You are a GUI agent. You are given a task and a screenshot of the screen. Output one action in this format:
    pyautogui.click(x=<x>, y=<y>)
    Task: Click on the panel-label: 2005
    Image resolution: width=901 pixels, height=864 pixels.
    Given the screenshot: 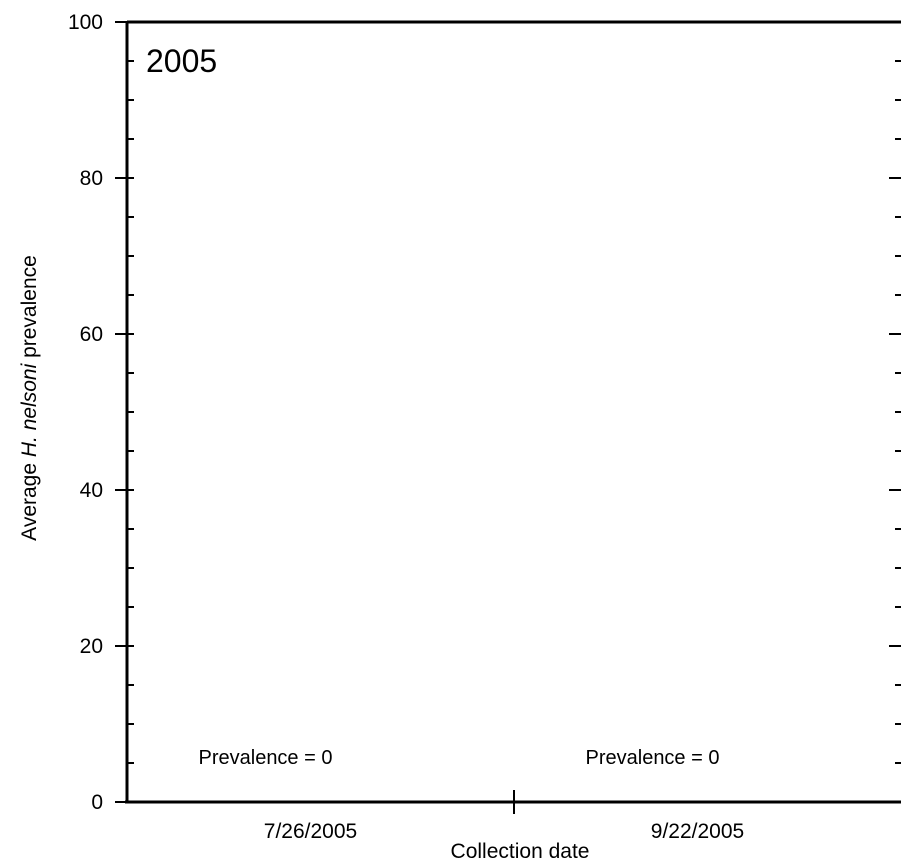 What is the action you would take?
    pyautogui.click(x=181, y=61)
    